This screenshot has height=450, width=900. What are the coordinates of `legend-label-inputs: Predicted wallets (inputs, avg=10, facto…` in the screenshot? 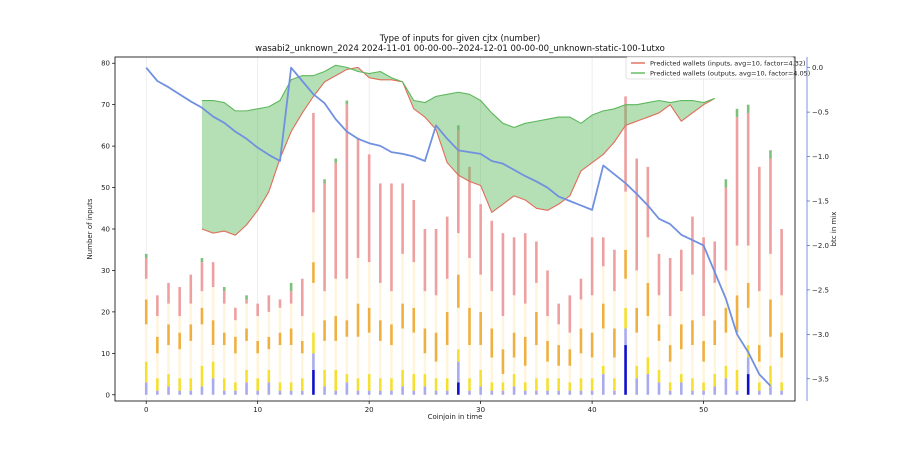 It's located at (728, 64).